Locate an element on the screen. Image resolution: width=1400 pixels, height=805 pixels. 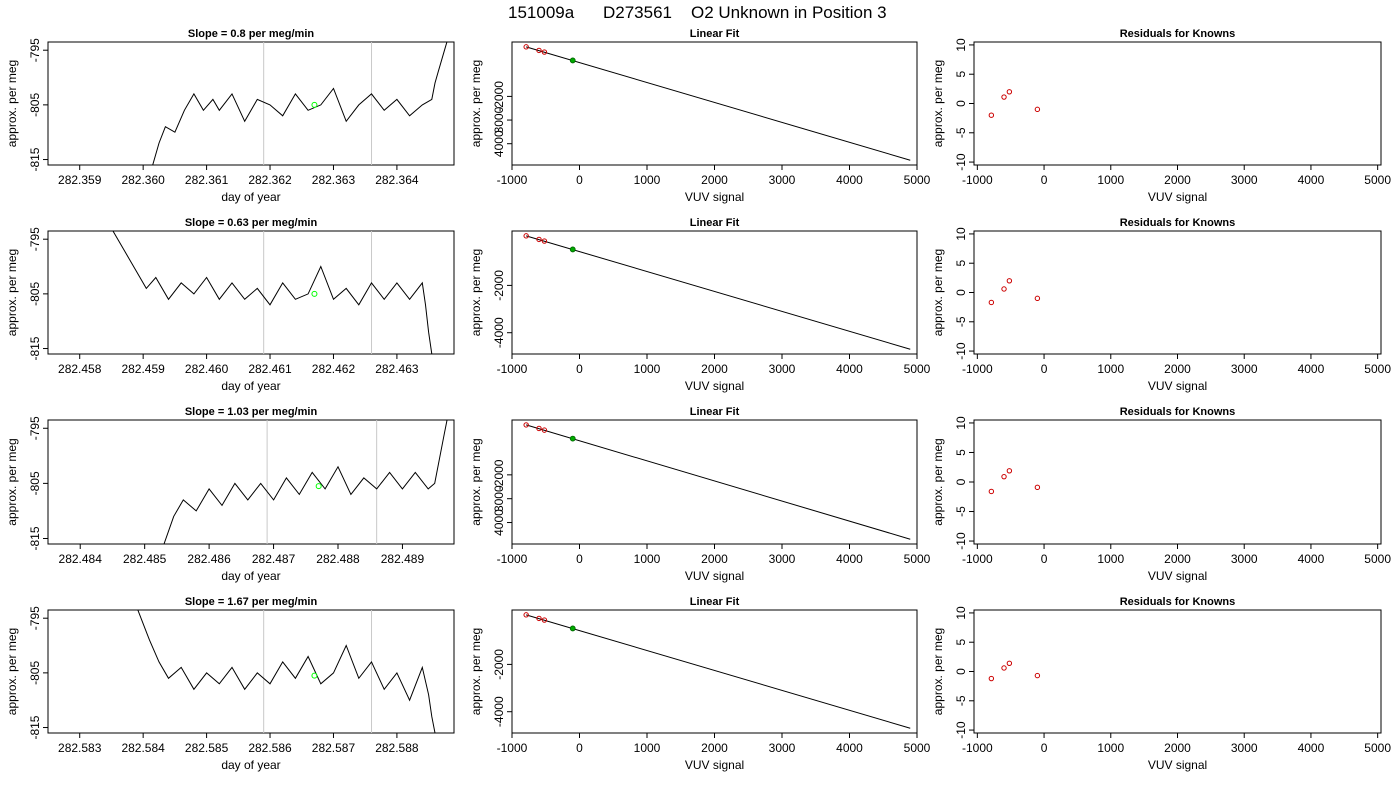
y-tick-label: 3000 is located at coordinates (499, 119).